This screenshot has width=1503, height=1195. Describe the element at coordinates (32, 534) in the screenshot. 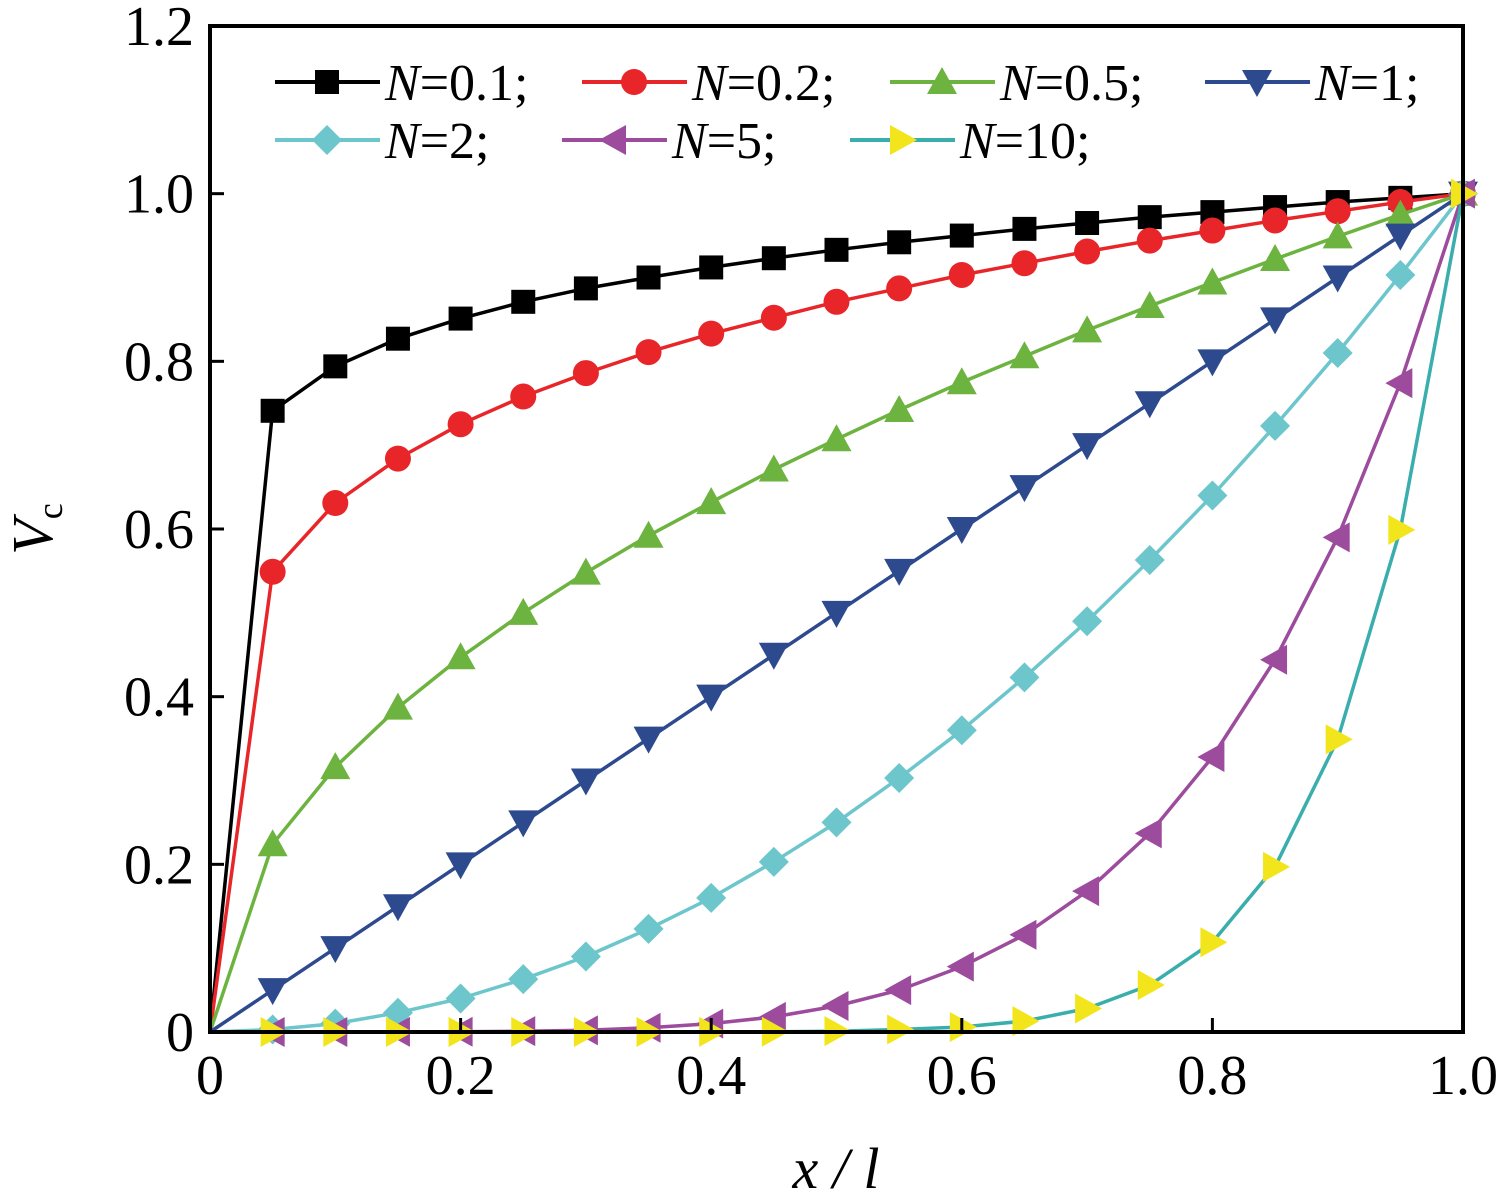

I see `y-axis-title-main: V` at that location.